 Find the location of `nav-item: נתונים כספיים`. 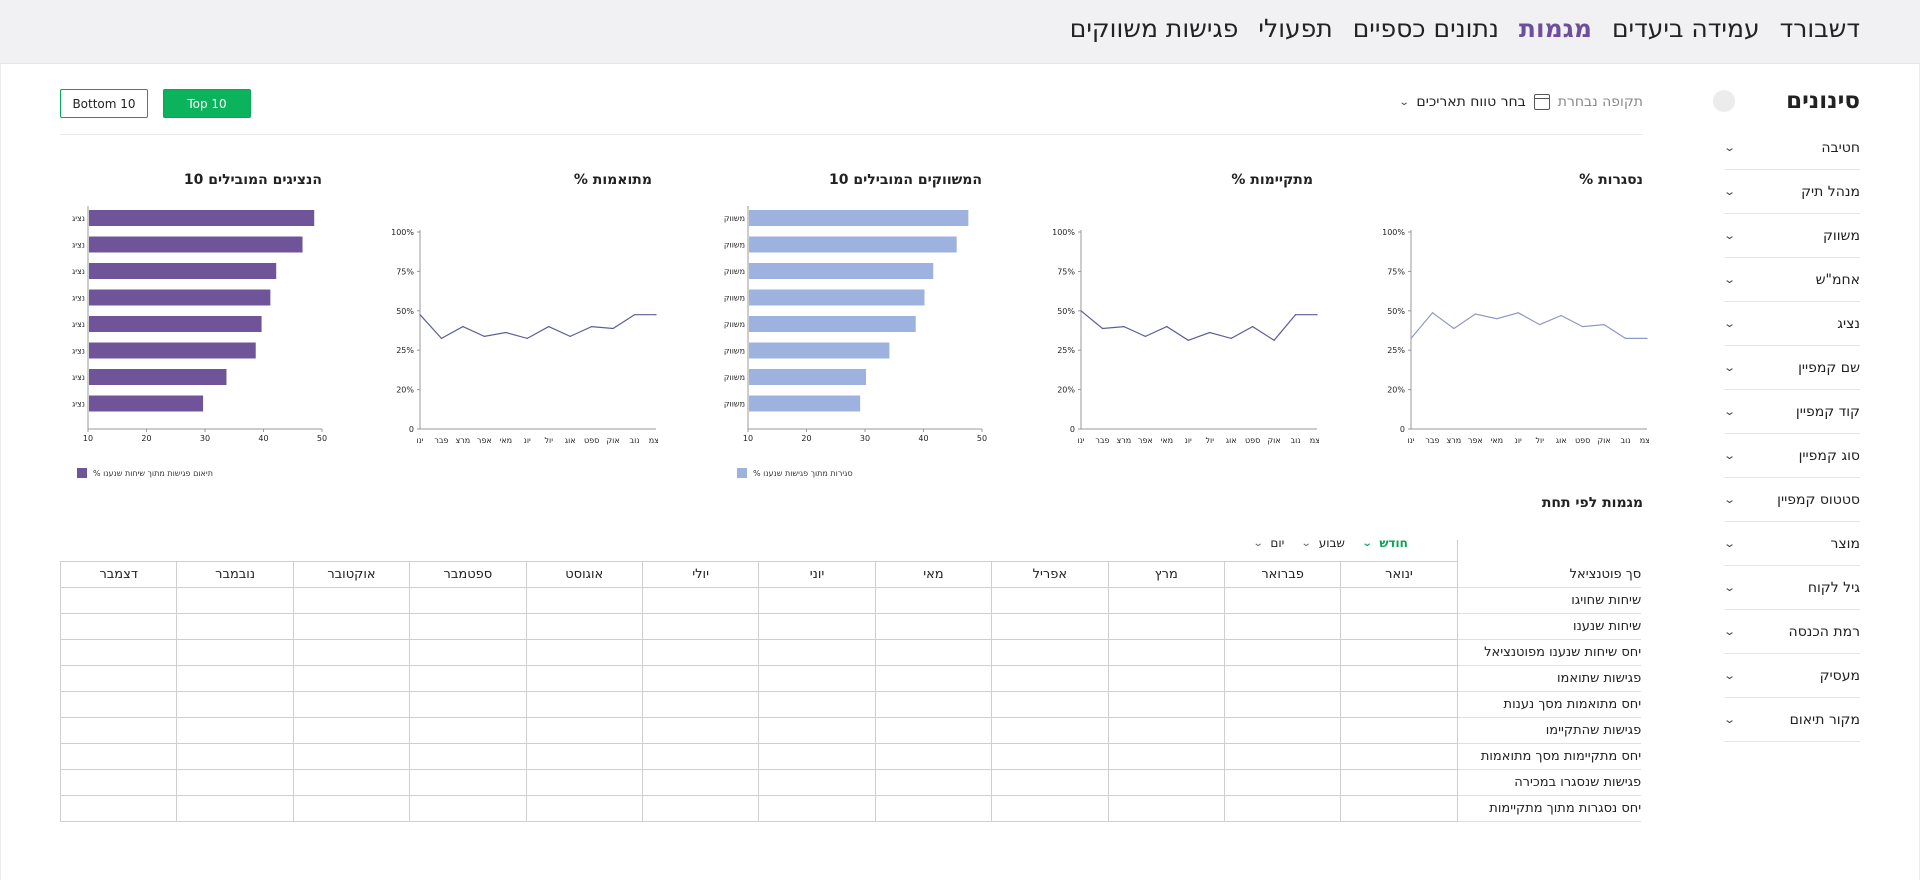

nav-item: נתונים כספיים is located at coordinates (1425, 28).